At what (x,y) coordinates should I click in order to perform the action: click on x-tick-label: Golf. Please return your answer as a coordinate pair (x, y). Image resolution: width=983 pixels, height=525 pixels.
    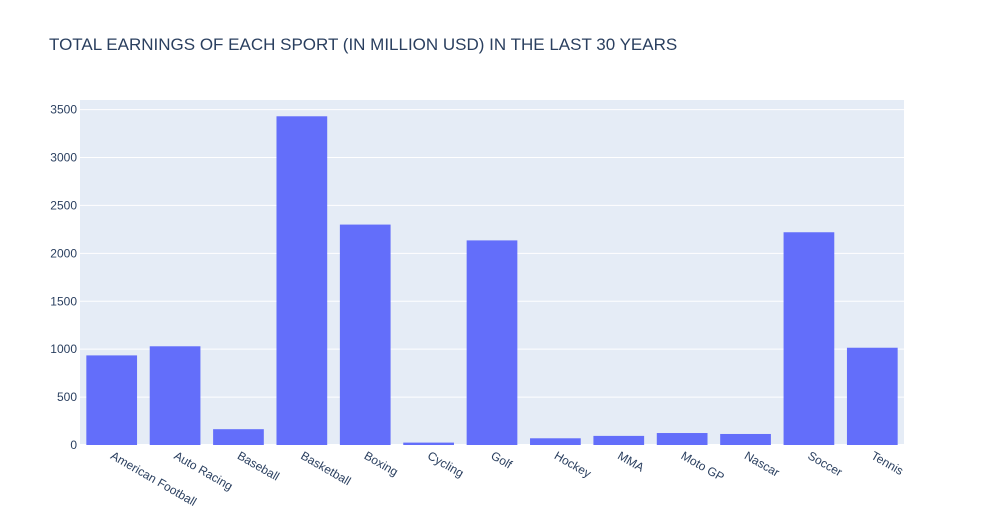
    Looking at the image, I should click on (502, 459).